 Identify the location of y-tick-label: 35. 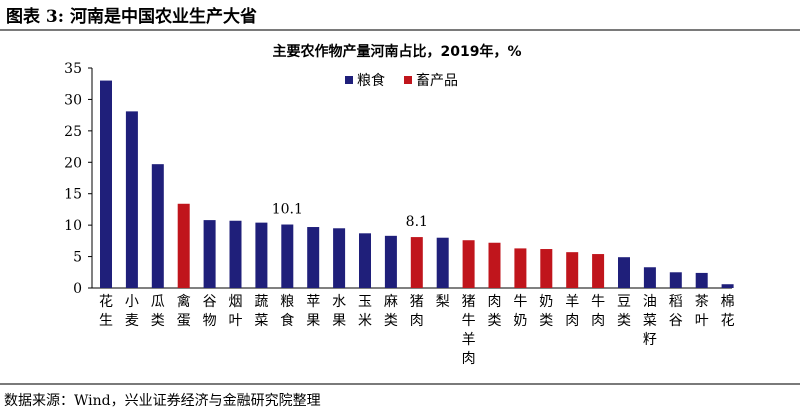
(73, 69).